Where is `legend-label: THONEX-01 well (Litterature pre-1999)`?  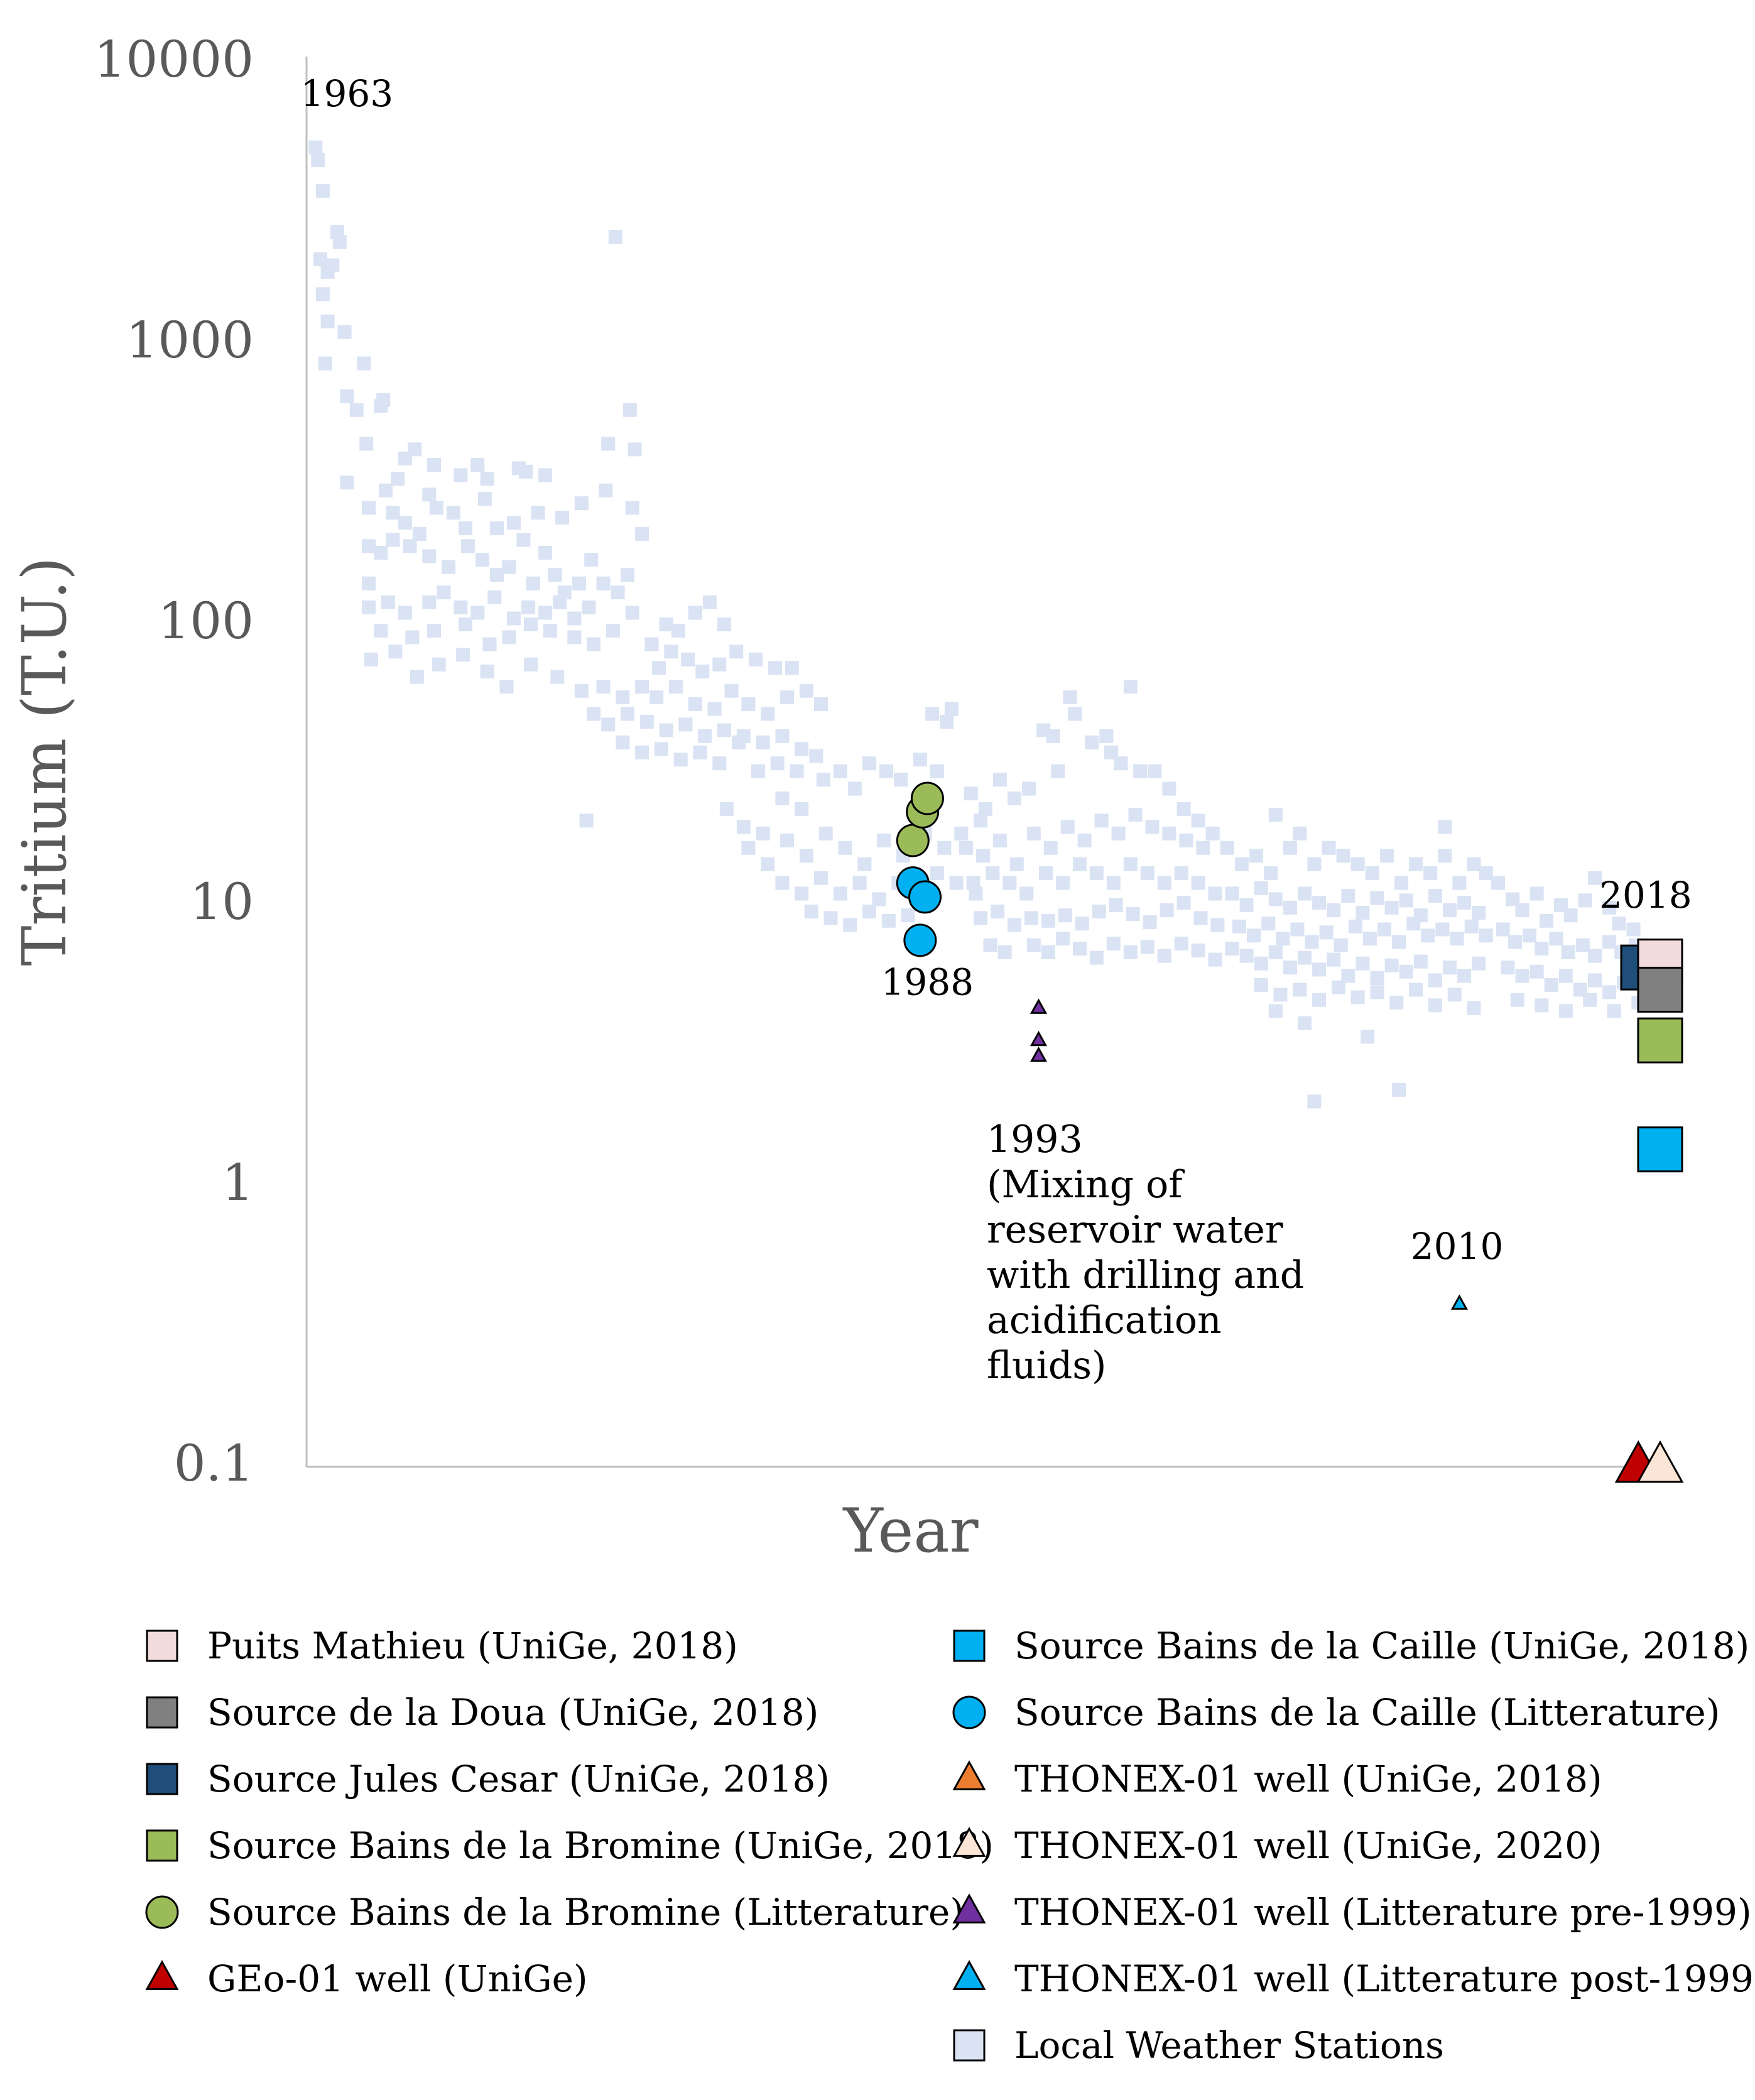
legend-label: THONEX-01 well (Litterature pre-1999) is located at coordinates (1383, 1912).